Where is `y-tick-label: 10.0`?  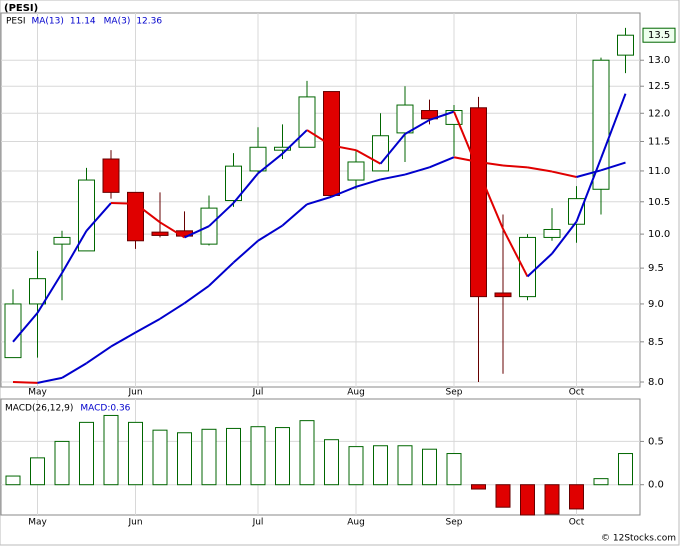
y-tick-label: 10.0 is located at coordinates (659, 234).